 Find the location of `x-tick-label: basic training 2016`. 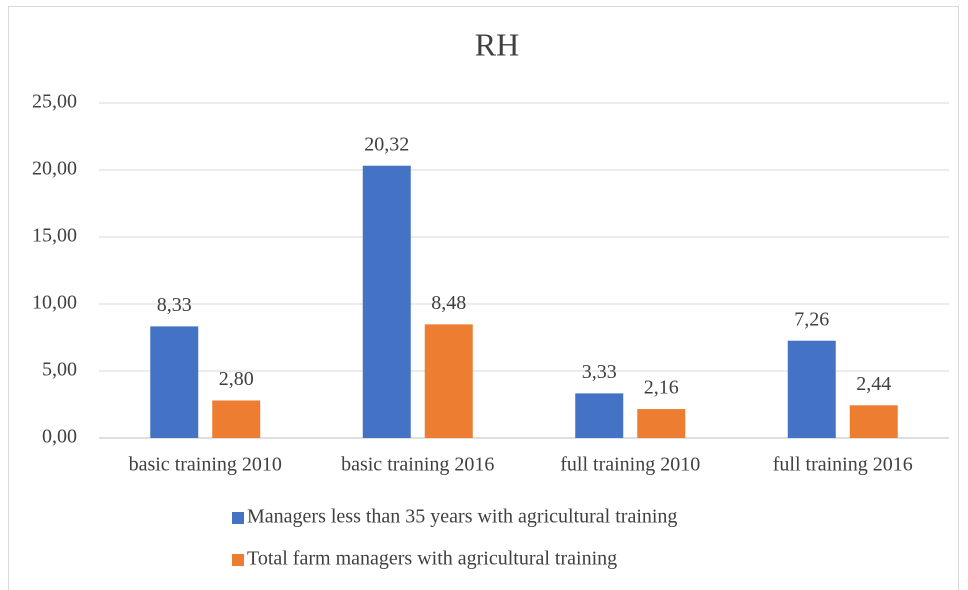

x-tick-label: basic training 2016 is located at coordinates (417, 465).